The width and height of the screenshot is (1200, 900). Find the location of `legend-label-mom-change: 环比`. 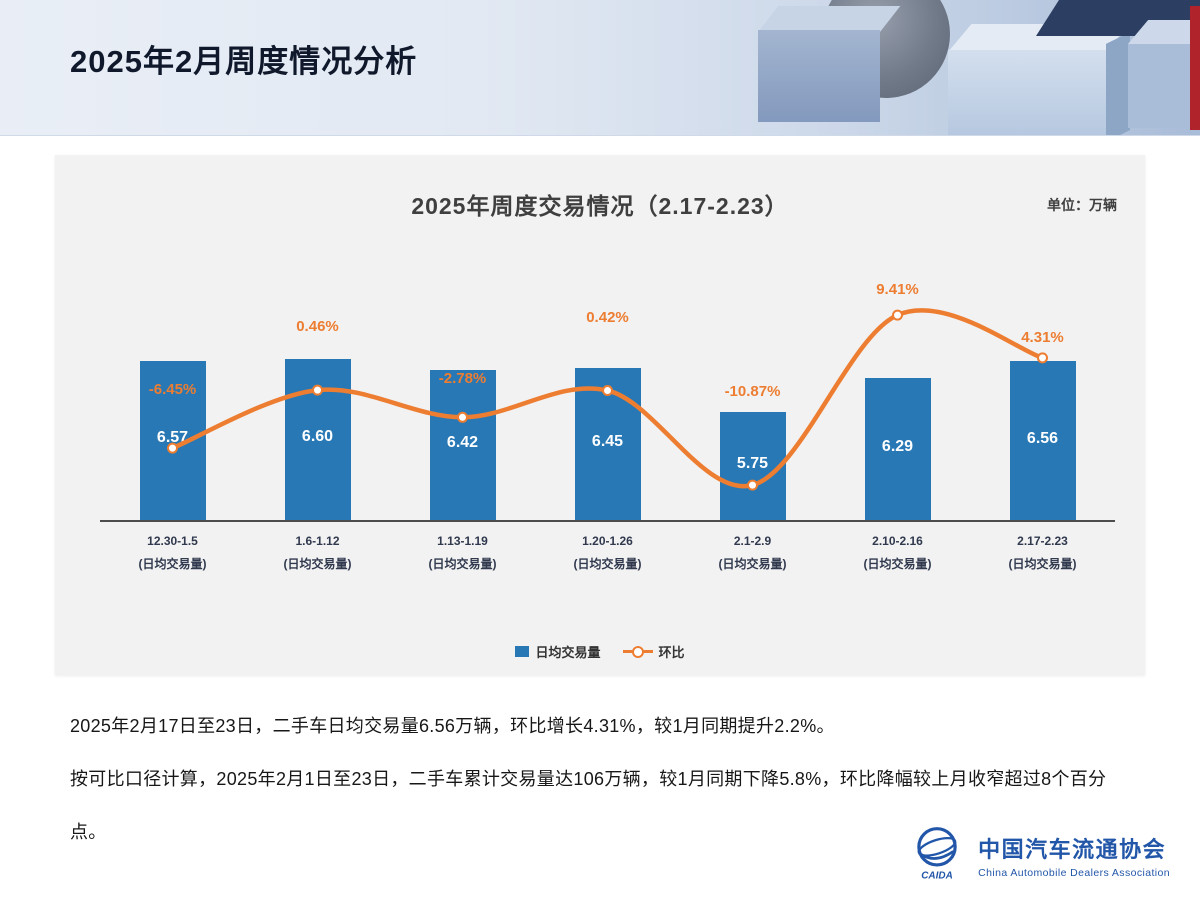

legend-label-mom-change: 环比 is located at coordinates (671, 652).